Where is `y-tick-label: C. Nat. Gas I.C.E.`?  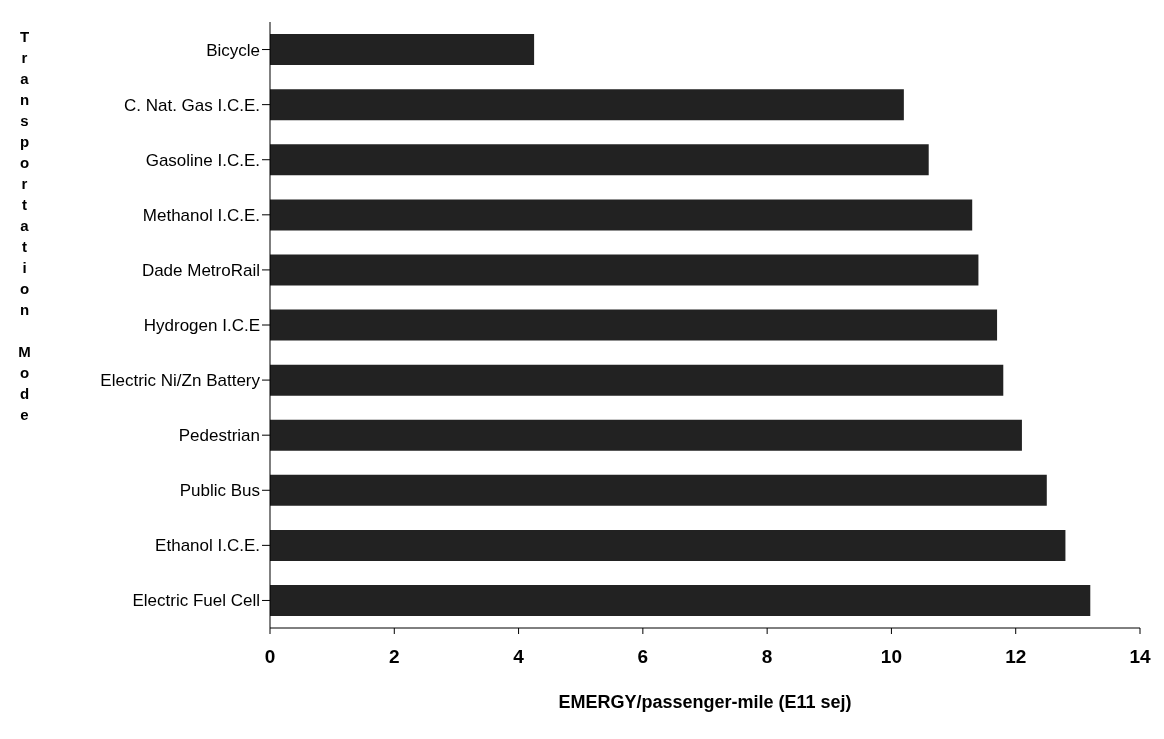
y-tick-label: C. Nat. Gas I.C.E. is located at coordinates (191, 105).